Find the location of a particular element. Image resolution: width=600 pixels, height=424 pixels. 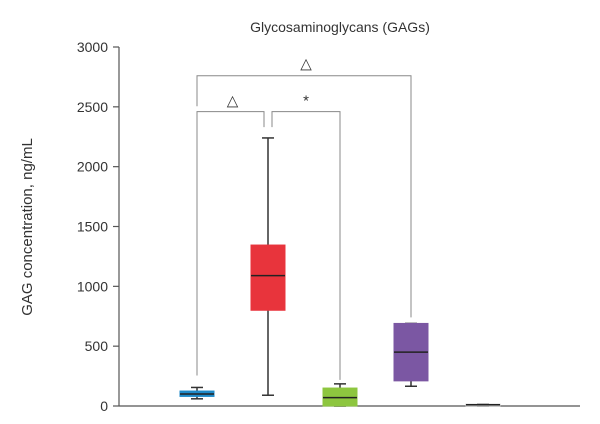

y-tick-label-1500: 1500 is located at coordinates (92, 227).